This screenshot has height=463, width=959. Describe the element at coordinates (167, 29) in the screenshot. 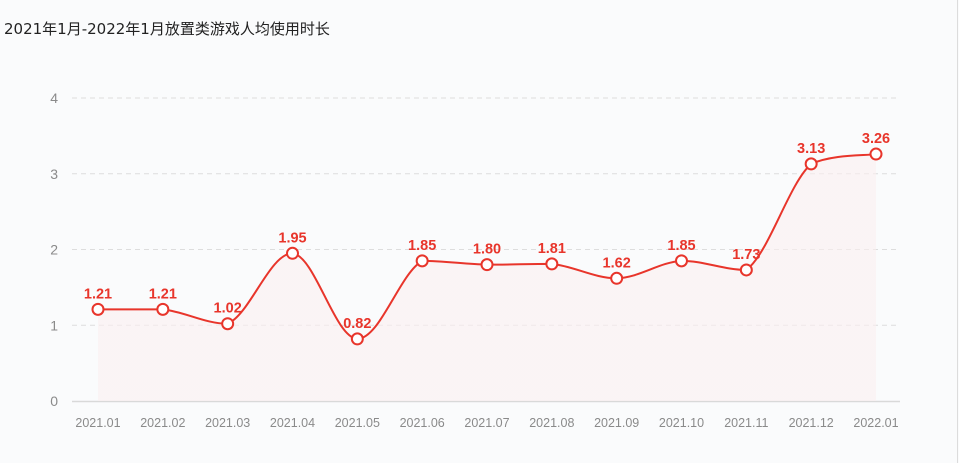

I see `chart-title: 2021年1月-2022年1月放置类游戏人均使用时长` at that location.